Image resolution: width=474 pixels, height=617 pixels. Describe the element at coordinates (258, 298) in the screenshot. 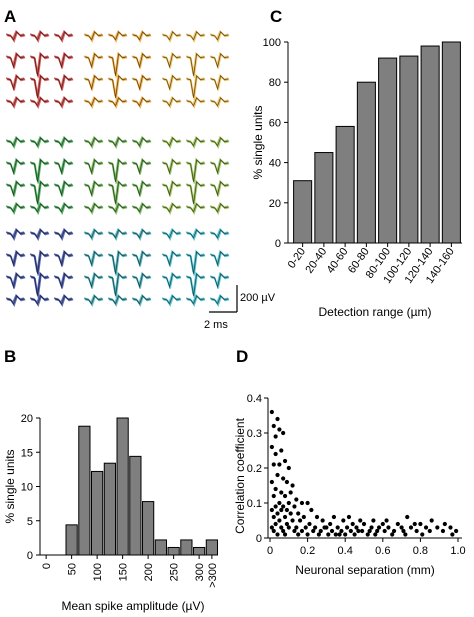

I see `scalebar-amplitude-label: 200 µV` at that location.